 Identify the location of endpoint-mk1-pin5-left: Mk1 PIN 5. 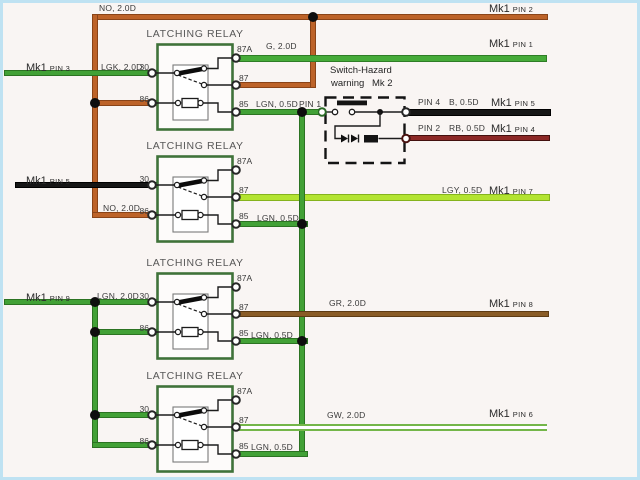
(48, 180).